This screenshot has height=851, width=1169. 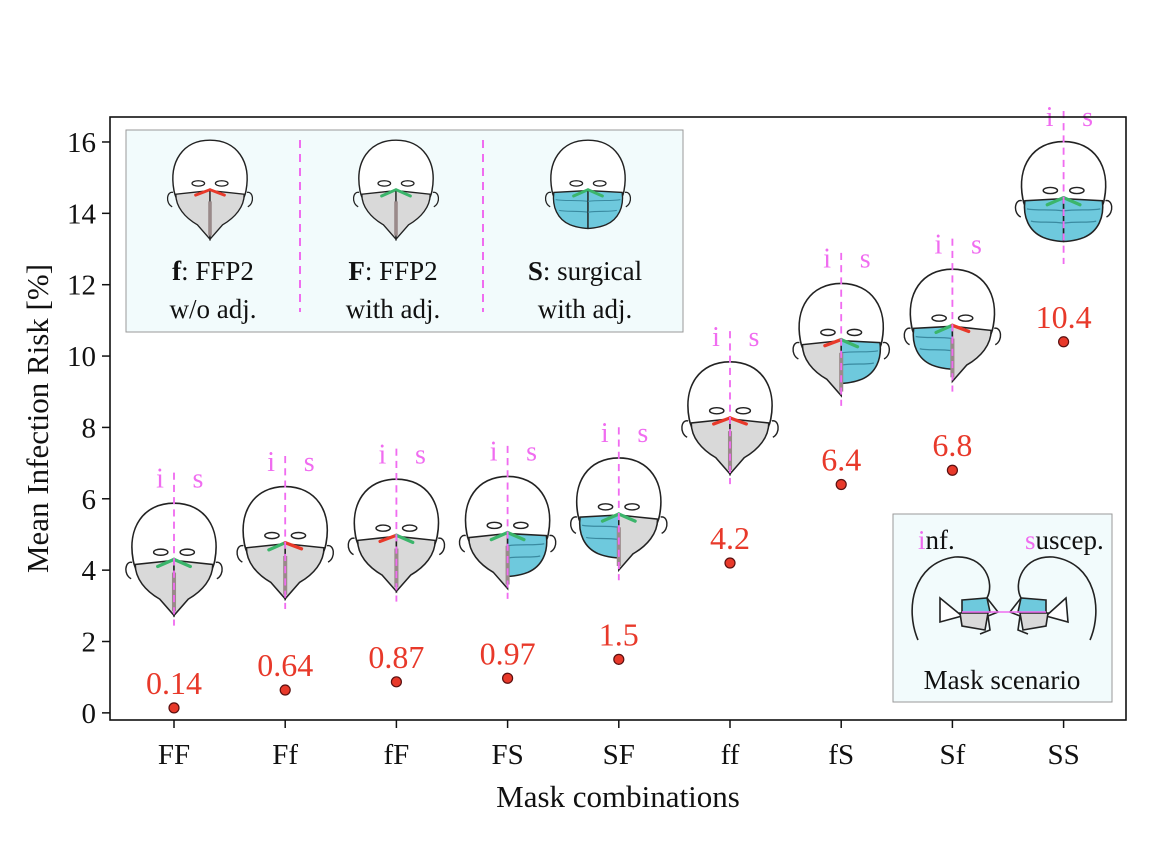 What do you see at coordinates (1063, 755) in the screenshot?
I see `x-tick-label: SS` at bounding box center [1063, 755].